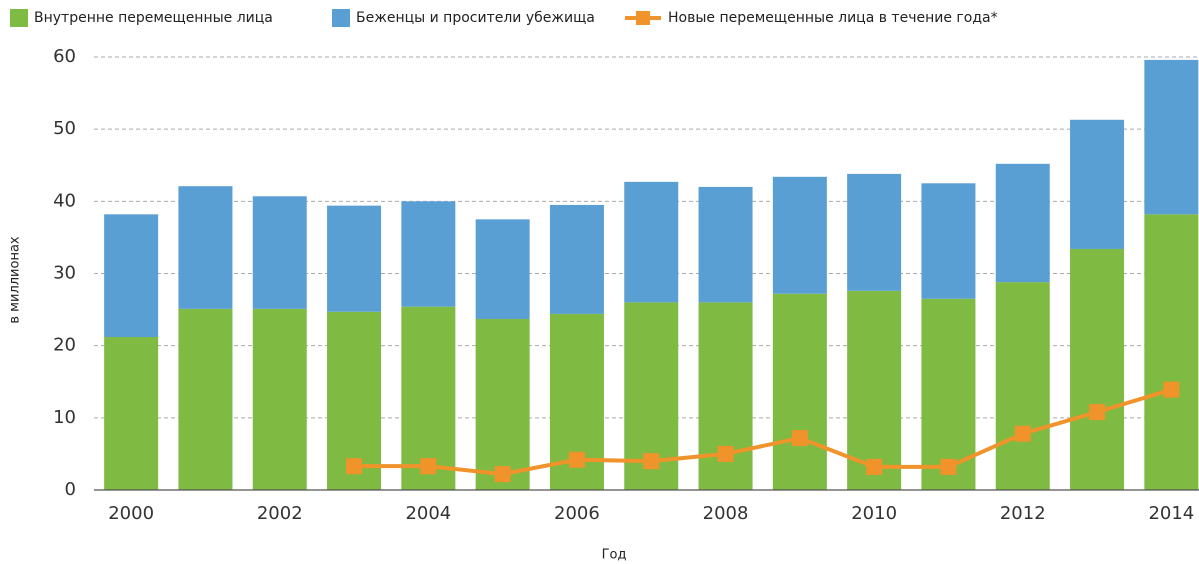 Image resolution: width=1199 pixels, height=564 pixels. What do you see at coordinates (726, 513) in the screenshot?
I see `x-tick-label: 2008` at bounding box center [726, 513].